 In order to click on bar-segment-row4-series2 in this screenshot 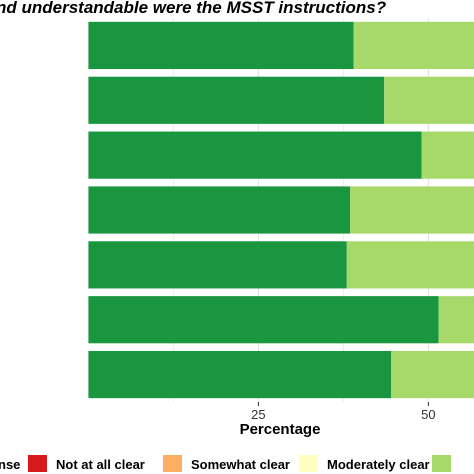, I will do `click(412, 210)`.